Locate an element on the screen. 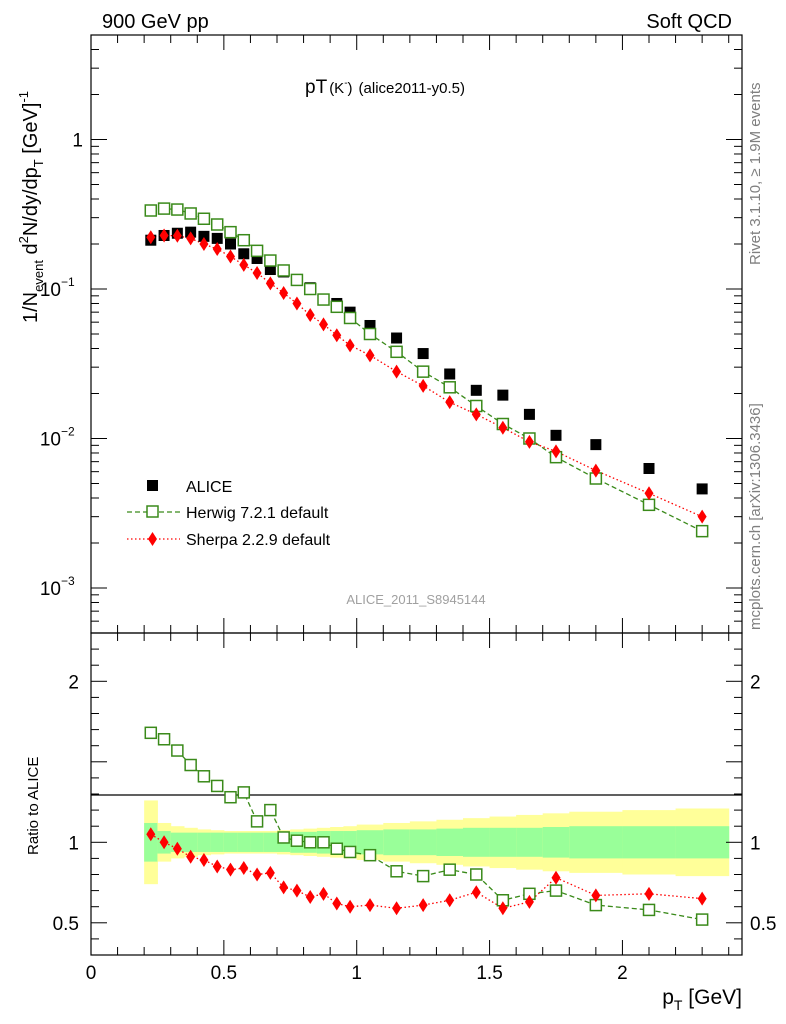 Image resolution: width=786 pixels, height=1024 pixels. x-axis-label: pT [GeV] is located at coordinates (702, 999).